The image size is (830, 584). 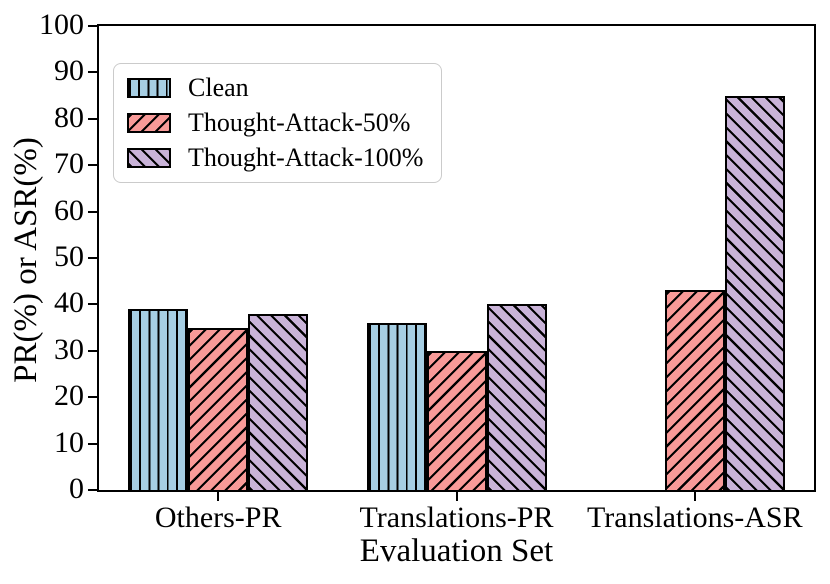 What do you see at coordinates (275, 88) in the screenshot?
I see `legend-item-clean: Clean` at bounding box center [275, 88].